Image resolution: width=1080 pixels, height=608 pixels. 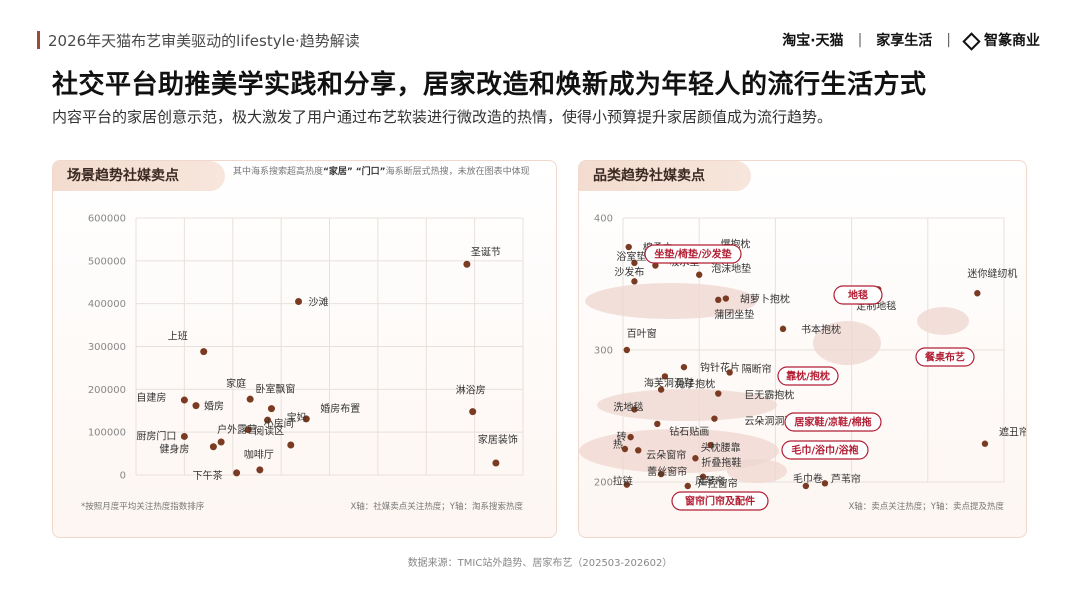 What do you see at coordinates (489, 85) in the screenshot?
I see `headline: 社交平台助推美学实践和分享，居家改造和焕新成为年轻人的流行生活方式` at bounding box center [489, 85].